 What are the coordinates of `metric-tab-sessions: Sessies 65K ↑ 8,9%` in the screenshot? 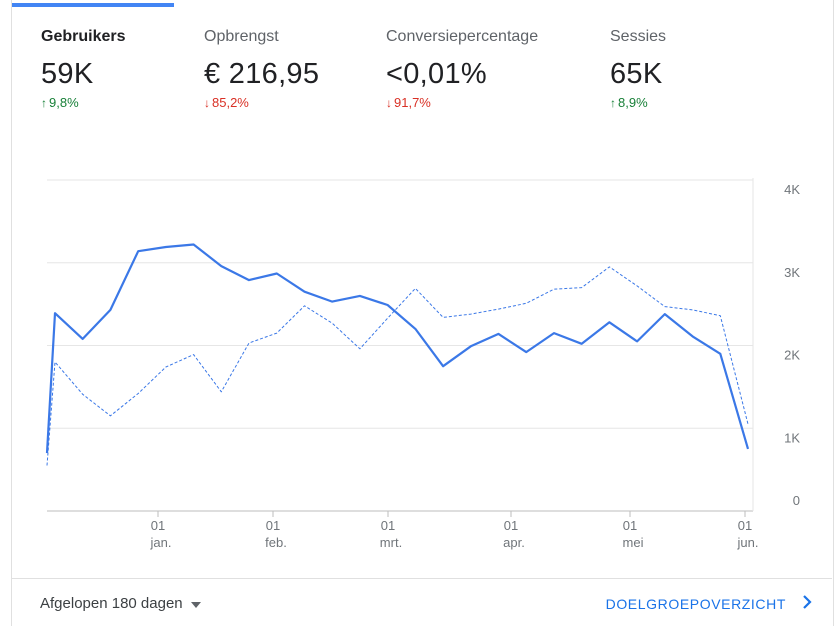 It's located at (638, 69).